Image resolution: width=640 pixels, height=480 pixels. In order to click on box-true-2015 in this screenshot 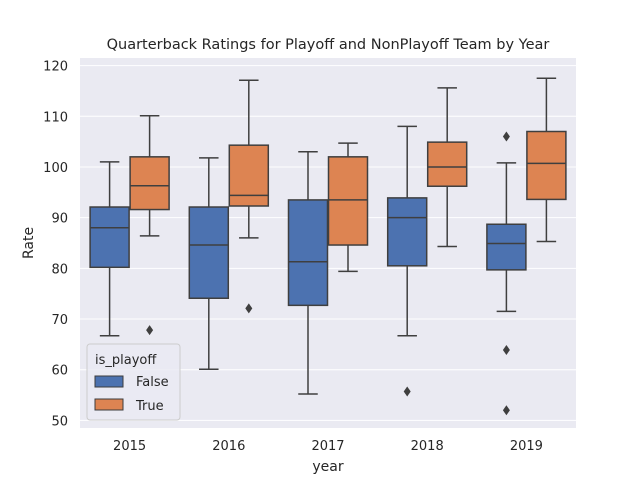, I will do `click(149, 225)`.